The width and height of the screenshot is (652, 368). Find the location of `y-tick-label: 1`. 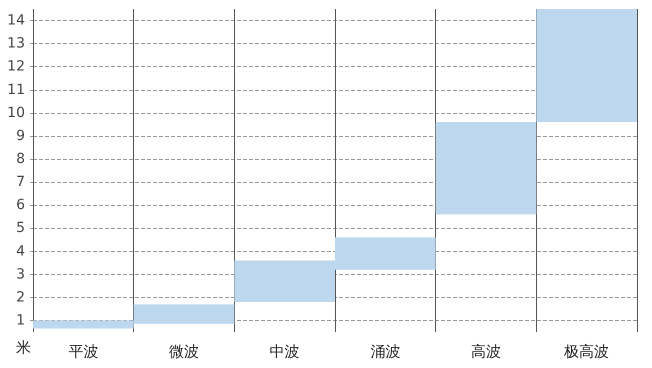

y-tick-label: 1 is located at coordinates (20, 320).